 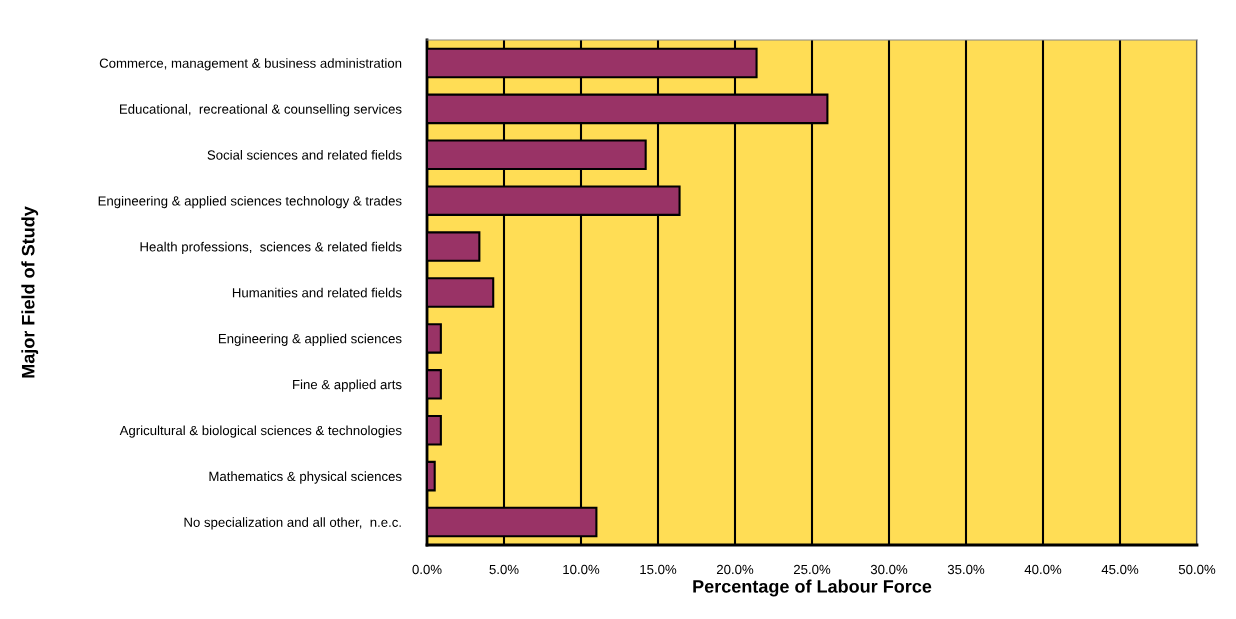 What do you see at coordinates (30, 292) in the screenshot?
I see `y-axis-title: Major Field of Study` at bounding box center [30, 292].